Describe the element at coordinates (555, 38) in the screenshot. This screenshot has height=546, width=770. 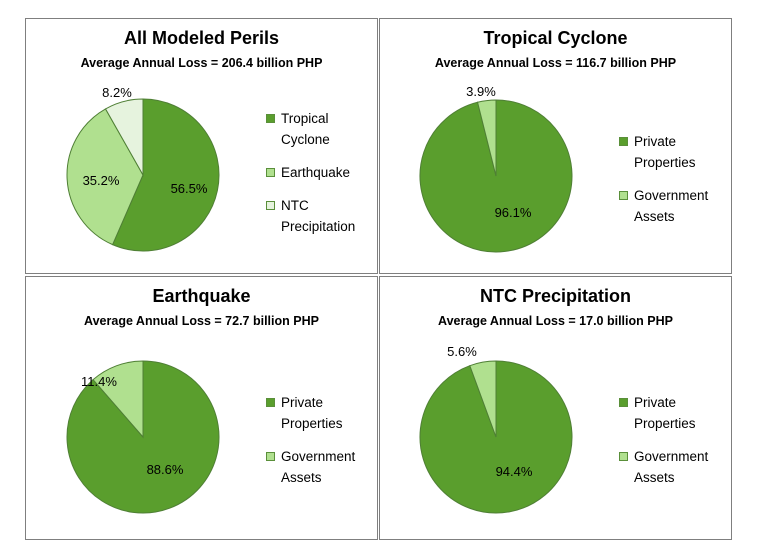
I see `chart-title: Tropical Cyclone` at that location.